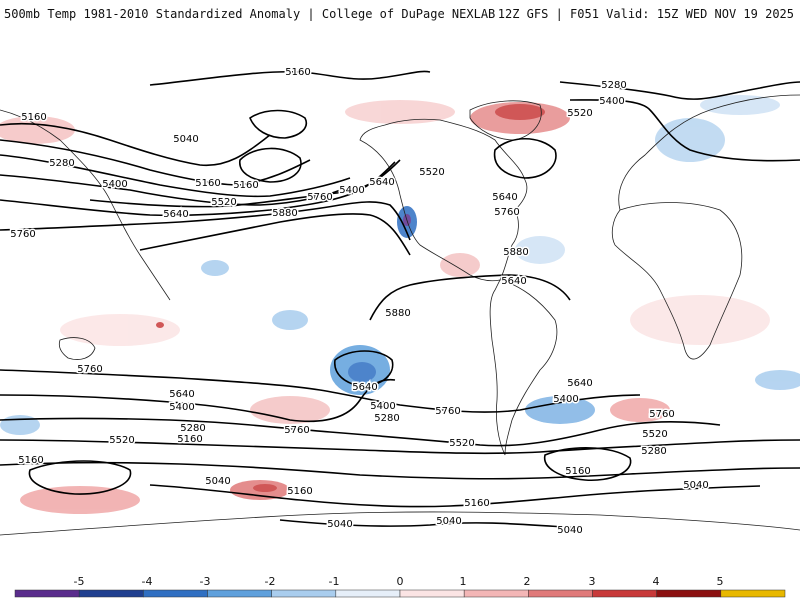 This screenshot has width=800, height=600. Describe the element at coordinates (77, 348) in the screenshot. I see `australia-coast` at that location.